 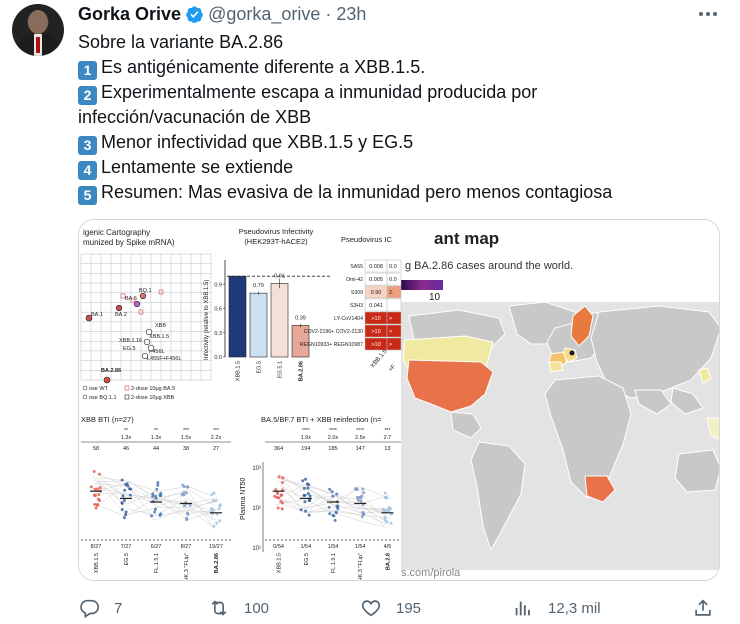 What do you see at coordinates (348, 319) in the screenshot?
I see `ic50-row-name: LY-CoV1404` at bounding box center [348, 319].